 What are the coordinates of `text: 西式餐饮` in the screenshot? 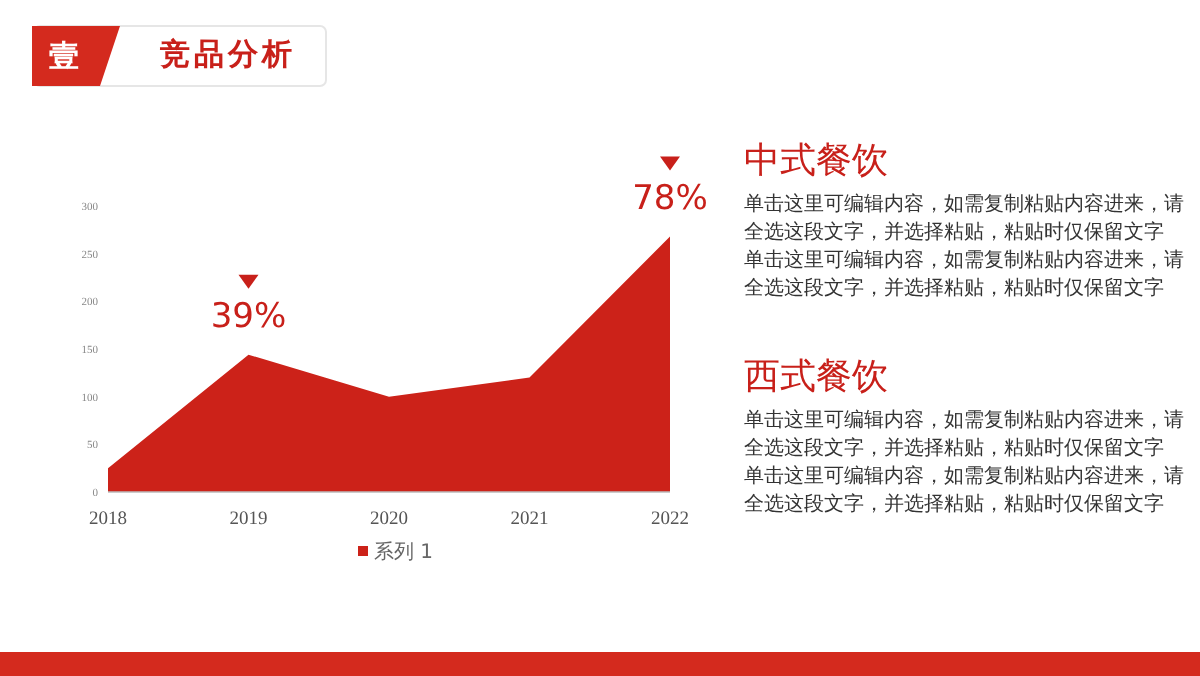 It's located at (817, 378).